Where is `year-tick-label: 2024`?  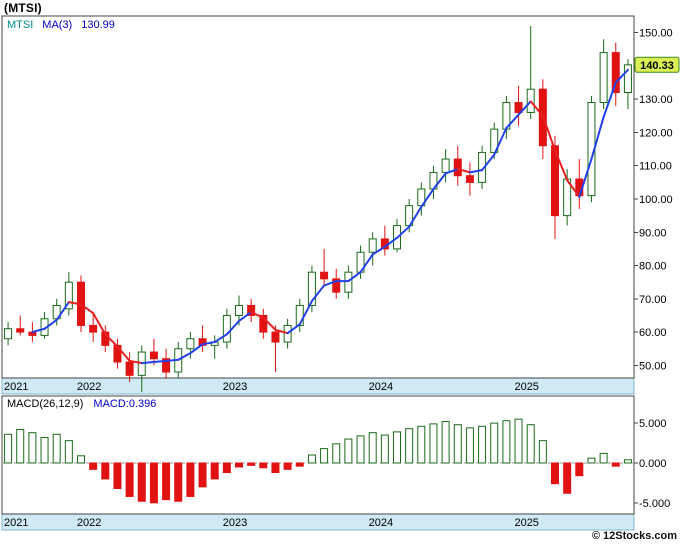
year-tick-label: 2024 is located at coordinates (381, 523).